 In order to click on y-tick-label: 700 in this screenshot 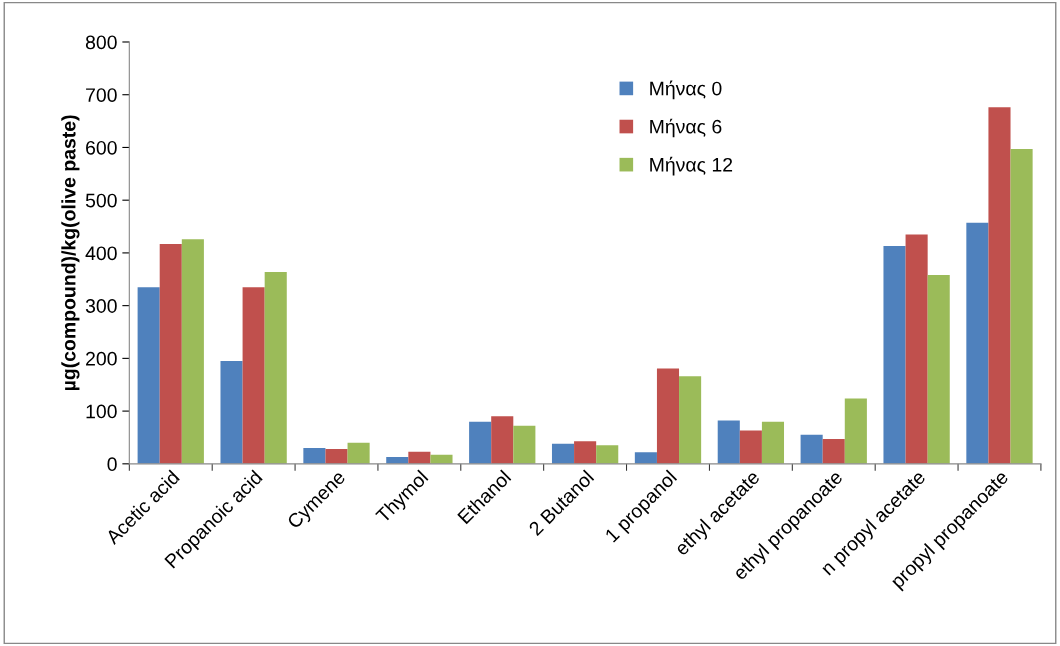, I will do `click(101, 95)`.